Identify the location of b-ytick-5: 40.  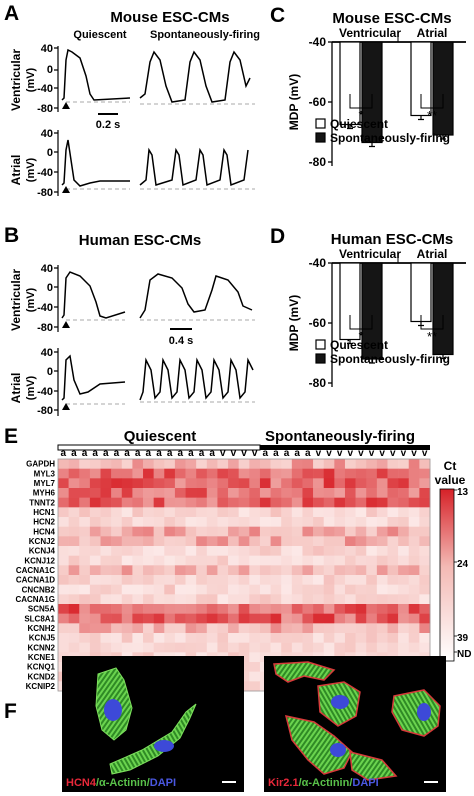
(47, 353).